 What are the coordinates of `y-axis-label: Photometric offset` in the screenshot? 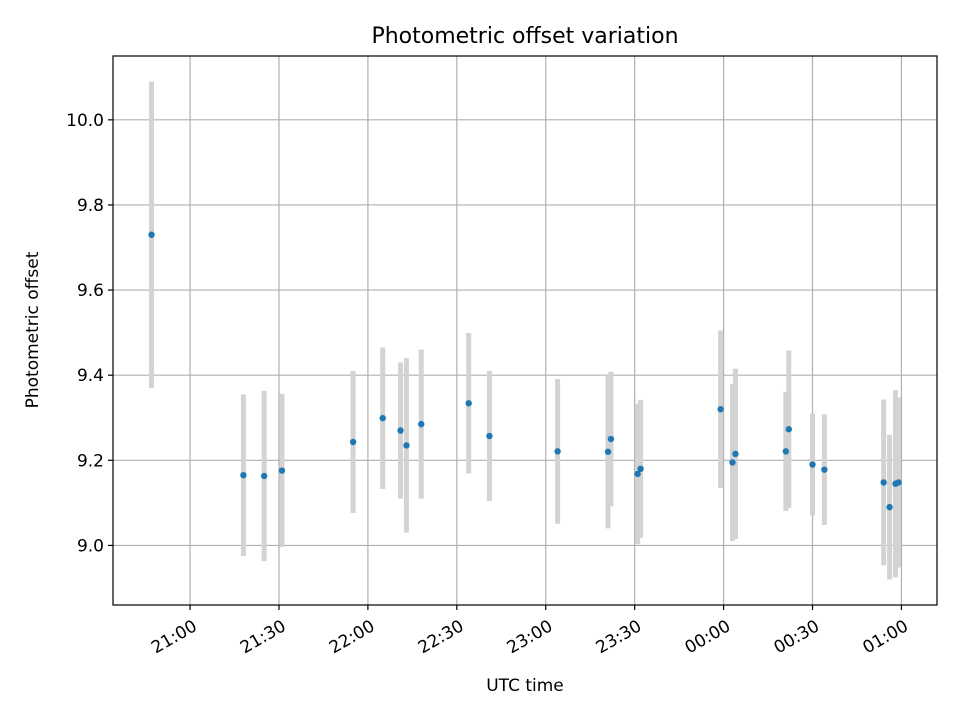 It's located at (33, 329).